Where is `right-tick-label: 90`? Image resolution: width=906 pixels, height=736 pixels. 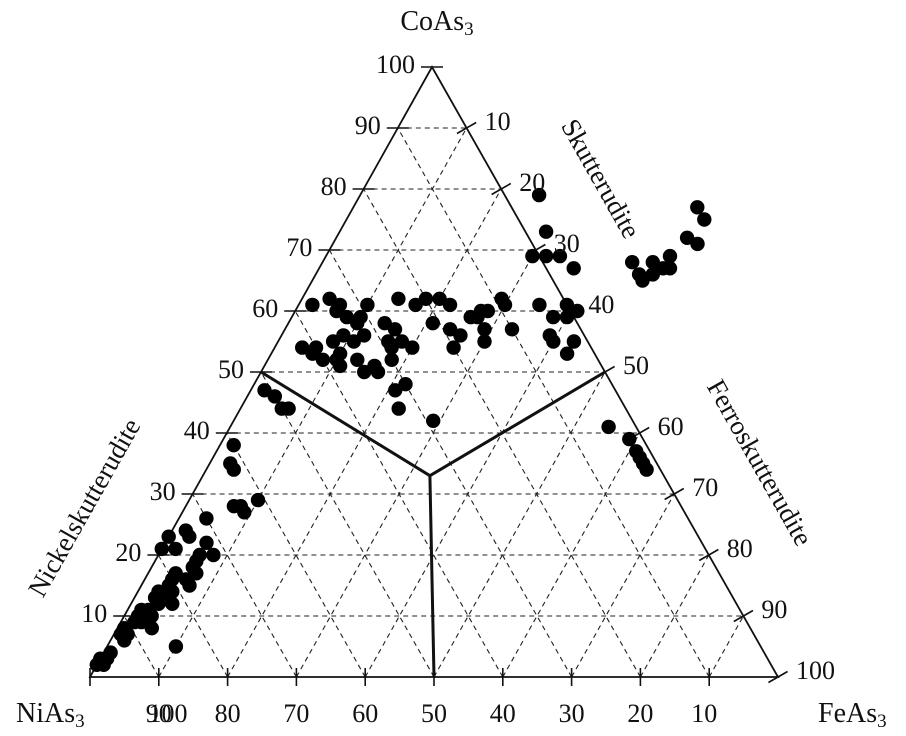
right-tick-label: 90 is located at coordinates (774, 609).